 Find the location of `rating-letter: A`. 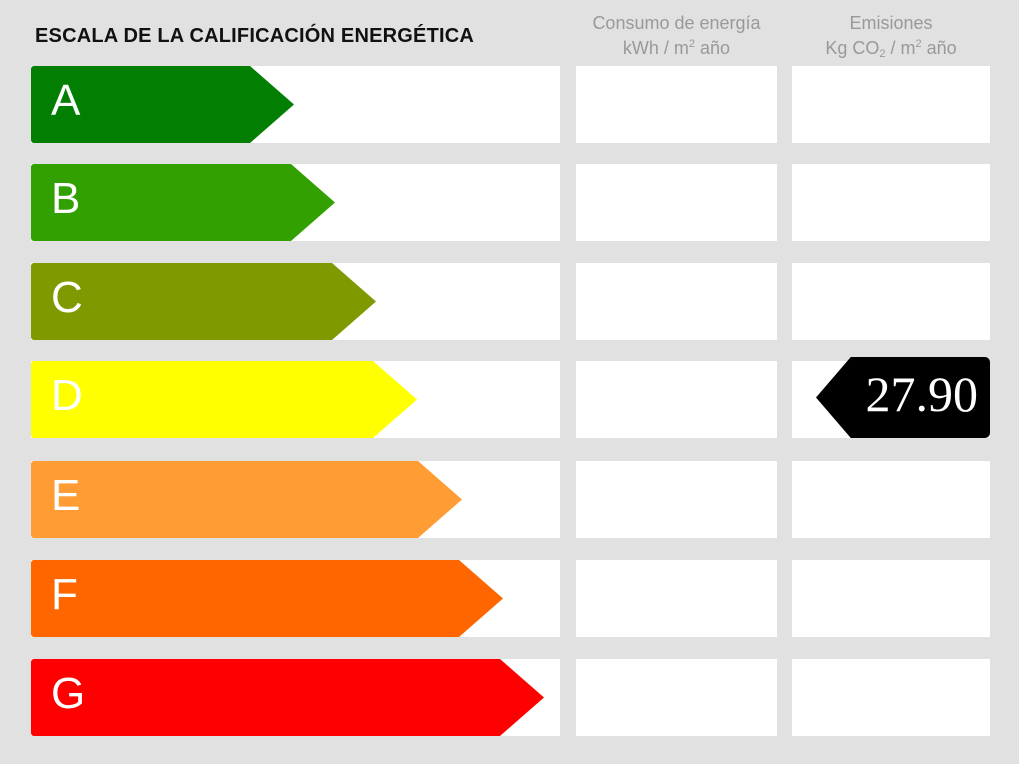

rating-letter: A is located at coordinates (66, 100).